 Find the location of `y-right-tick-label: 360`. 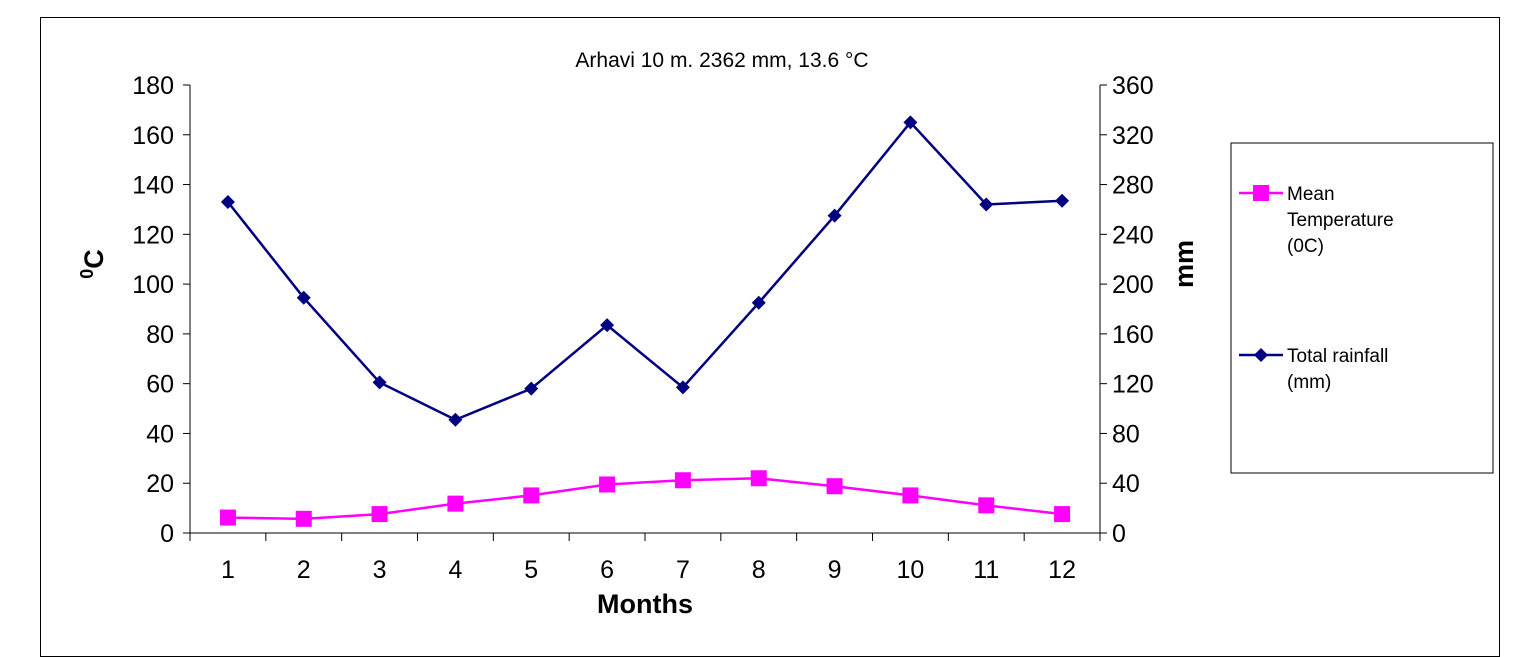

y-right-tick-label: 360 is located at coordinates (1133, 86).